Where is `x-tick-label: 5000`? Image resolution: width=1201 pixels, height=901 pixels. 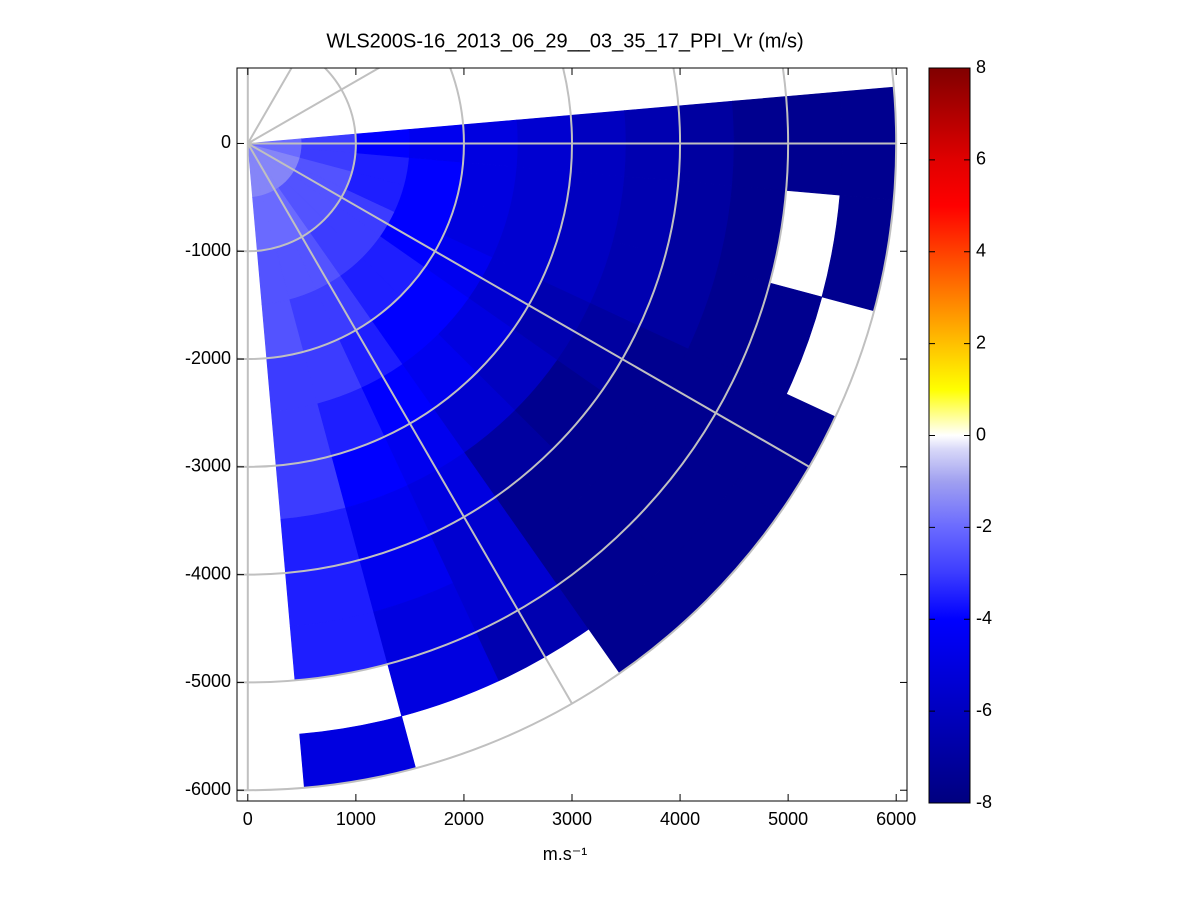
x-tick-label: 5000 is located at coordinates (788, 819).